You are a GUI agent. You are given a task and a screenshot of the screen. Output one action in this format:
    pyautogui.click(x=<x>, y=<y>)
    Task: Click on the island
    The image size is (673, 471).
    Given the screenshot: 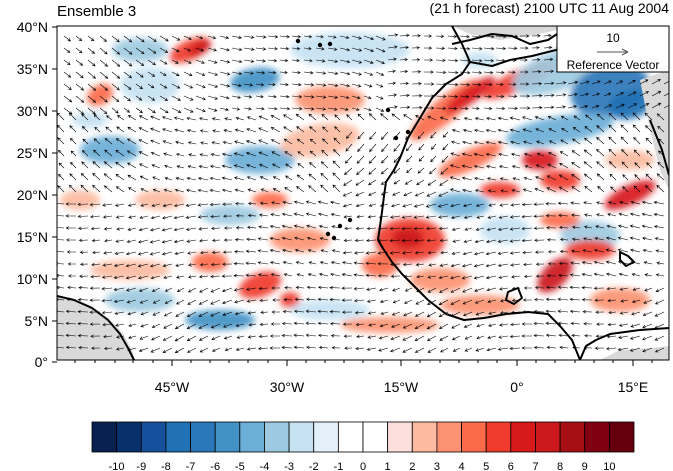 What is the action you would take?
    pyautogui.click(x=330, y=44)
    